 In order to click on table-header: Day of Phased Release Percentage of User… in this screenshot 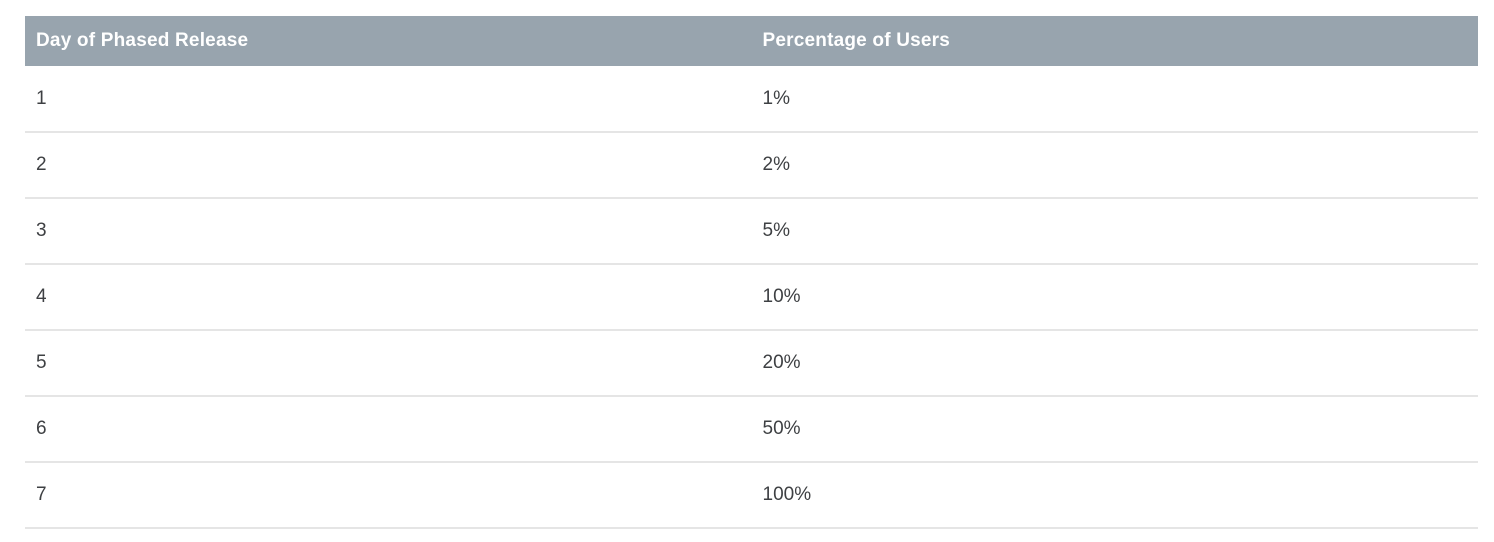, I will do `click(751, 41)`.